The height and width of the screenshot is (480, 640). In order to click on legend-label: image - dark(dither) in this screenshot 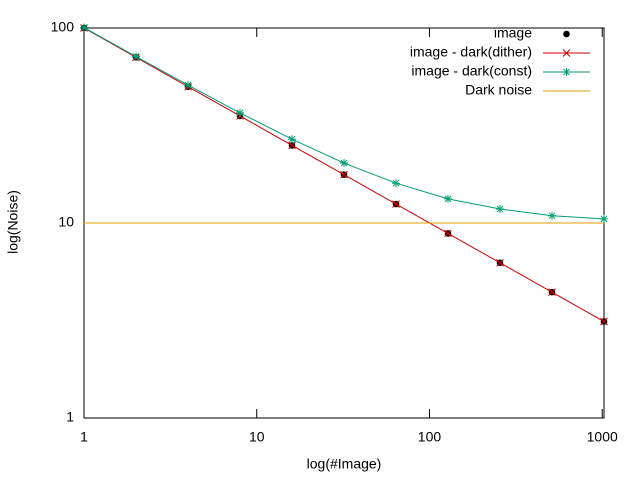, I will do `click(471, 52)`.